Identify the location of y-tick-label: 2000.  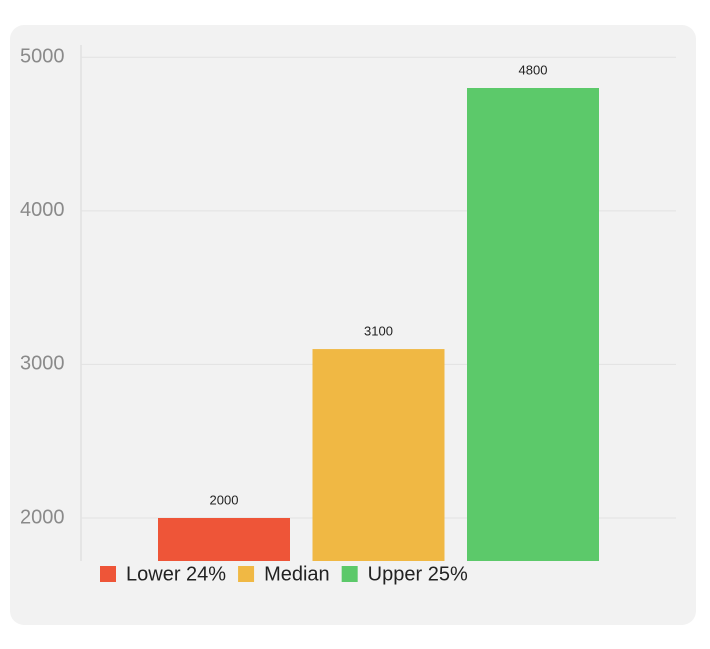
(42, 517).